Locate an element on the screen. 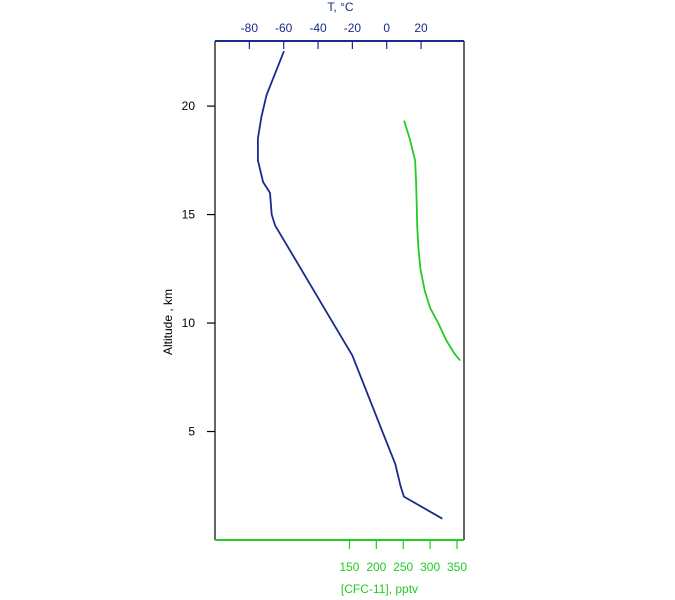 Image resolution: width=675 pixels, height=600 pixels. y-tick-label: 5 is located at coordinates (191, 432).